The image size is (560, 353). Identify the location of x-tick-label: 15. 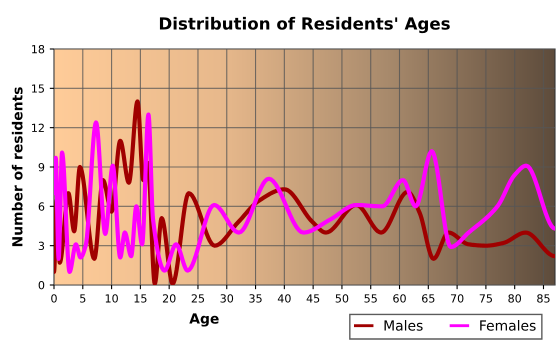
(140, 298).